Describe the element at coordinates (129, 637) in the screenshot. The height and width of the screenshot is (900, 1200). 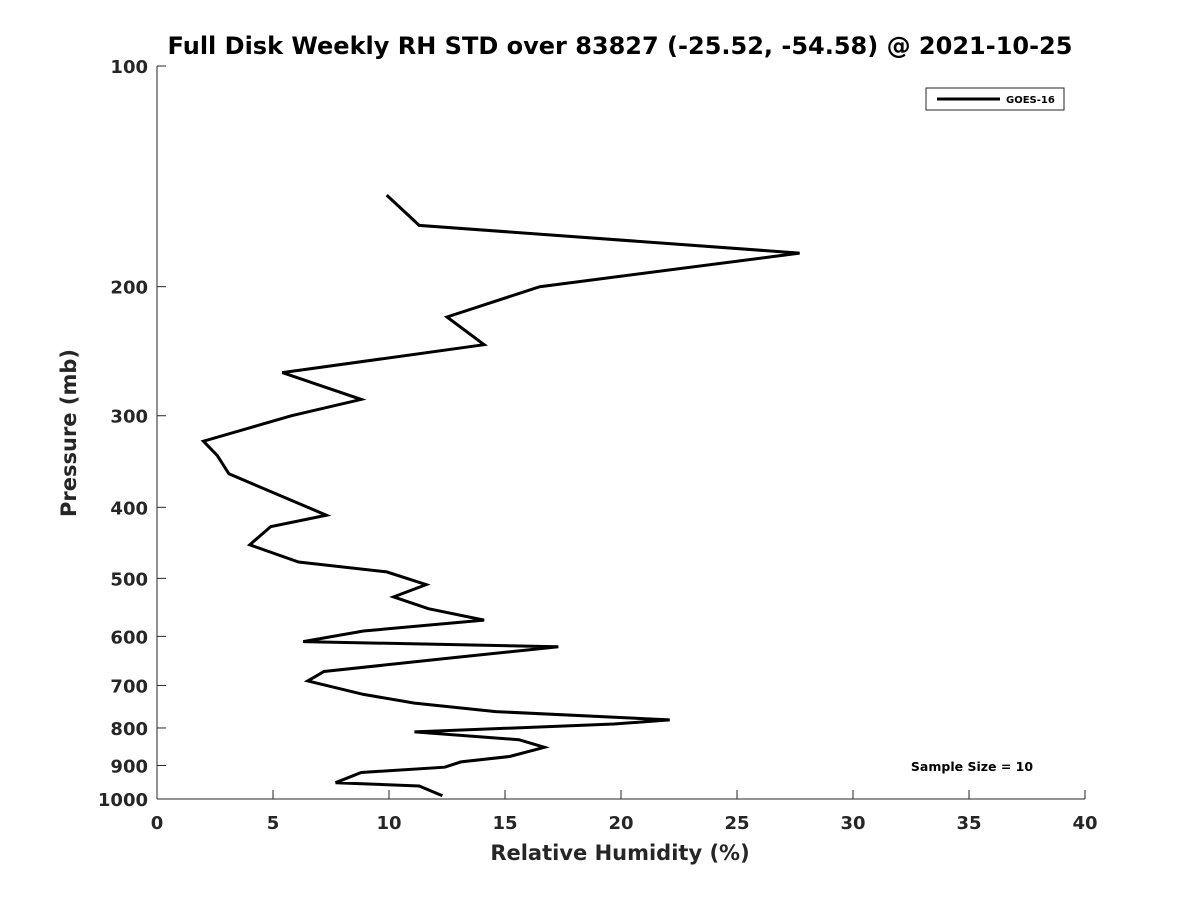
I see `y-tick-label: 600` at that location.